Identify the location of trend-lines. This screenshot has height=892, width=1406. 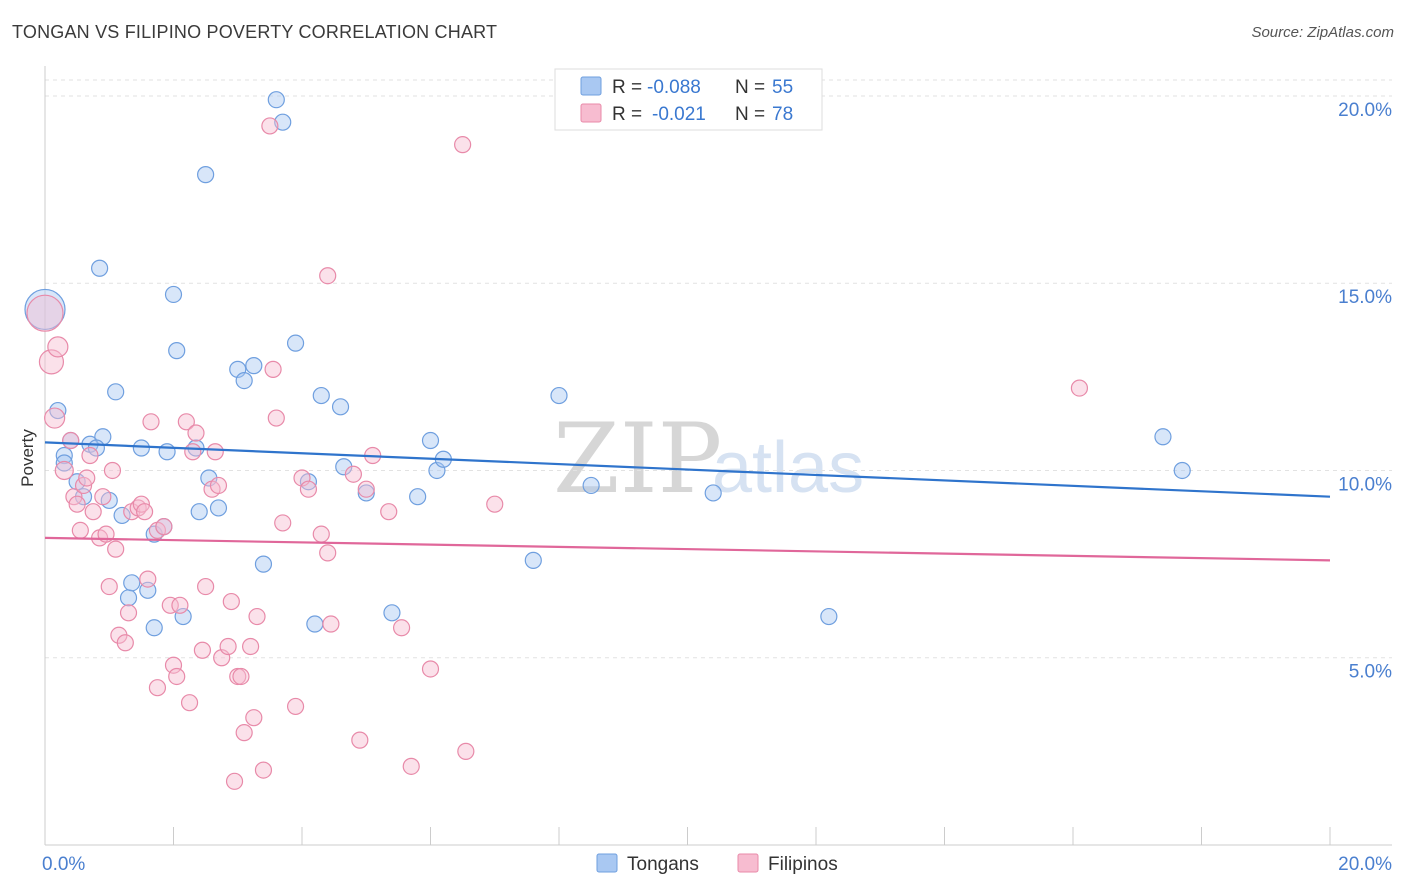
(687, 501).